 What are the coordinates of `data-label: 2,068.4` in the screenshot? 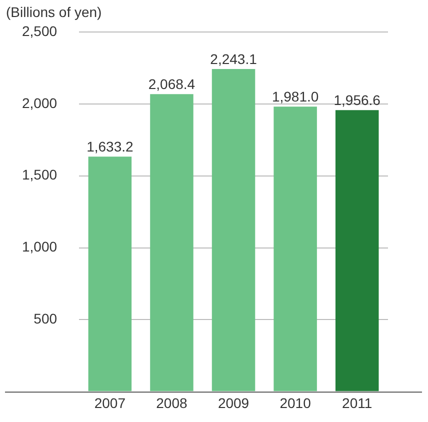 It's located at (172, 84).